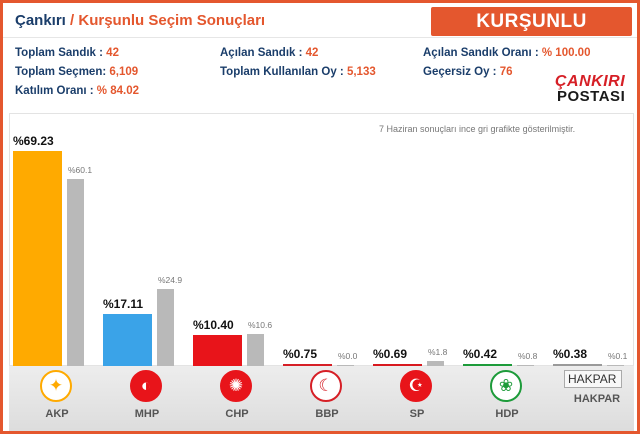  What do you see at coordinates (361, 72) in the screenshot?
I see `stat-value: 5,133` at bounding box center [361, 72].